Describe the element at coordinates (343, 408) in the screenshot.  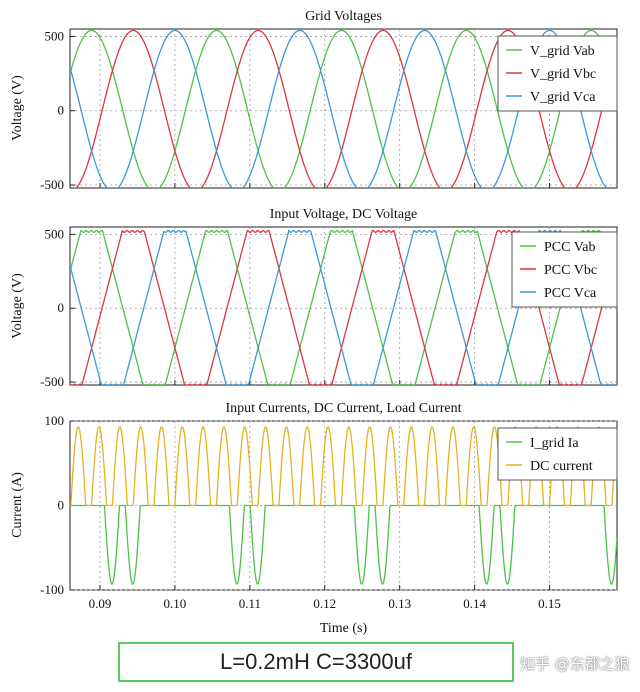
I see `chart-title: Input Currents, DC Current, Load Current` at that location.